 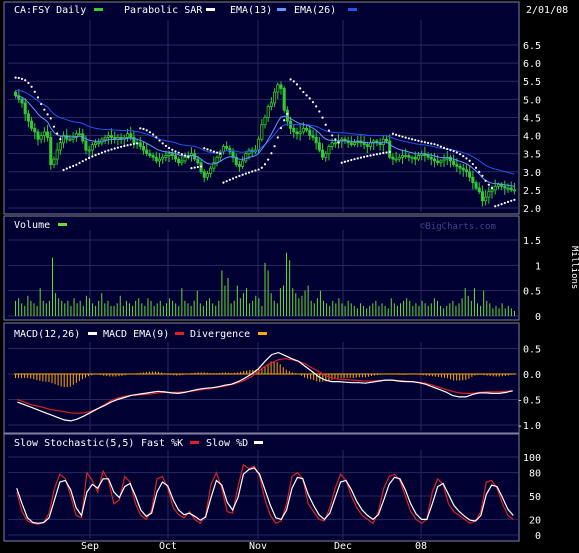 I want to click on stochastic-ytick-label: 80, so click(x=535, y=474).